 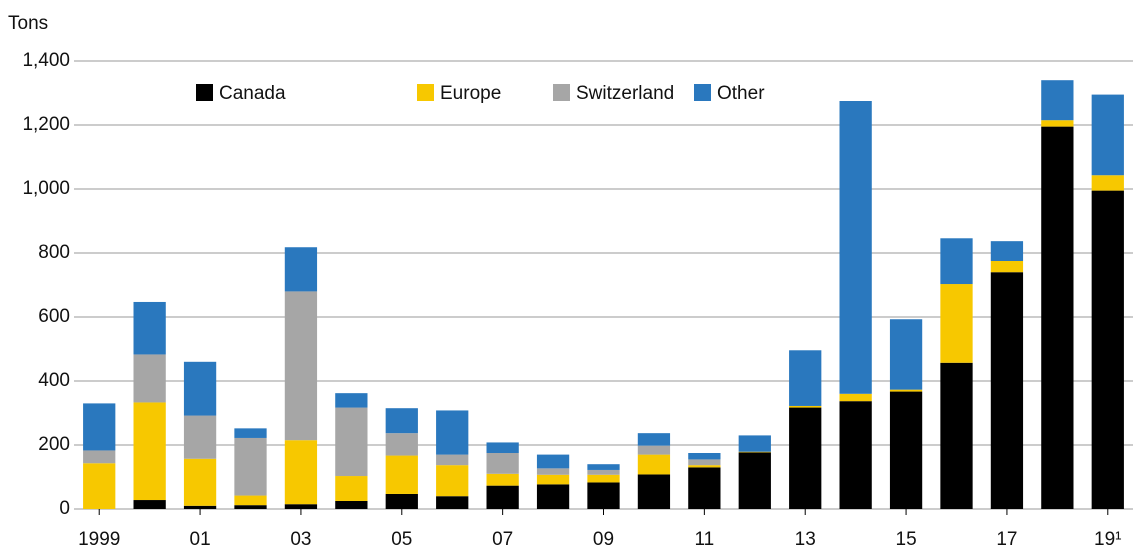 What do you see at coordinates (28, 23) in the screenshot?
I see `y-axis-label: Tons` at bounding box center [28, 23].